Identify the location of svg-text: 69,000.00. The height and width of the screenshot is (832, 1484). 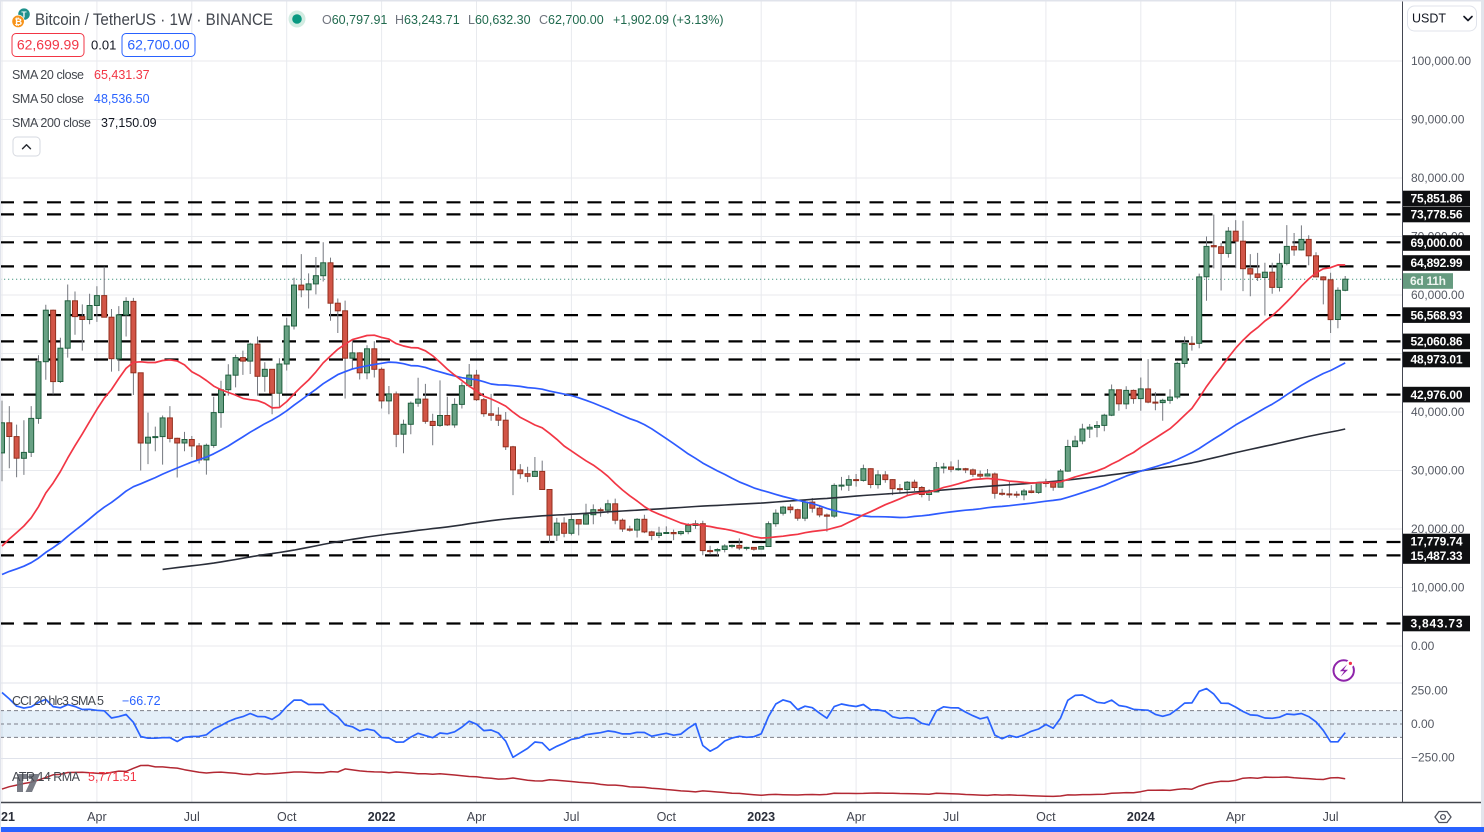
(1437, 243).